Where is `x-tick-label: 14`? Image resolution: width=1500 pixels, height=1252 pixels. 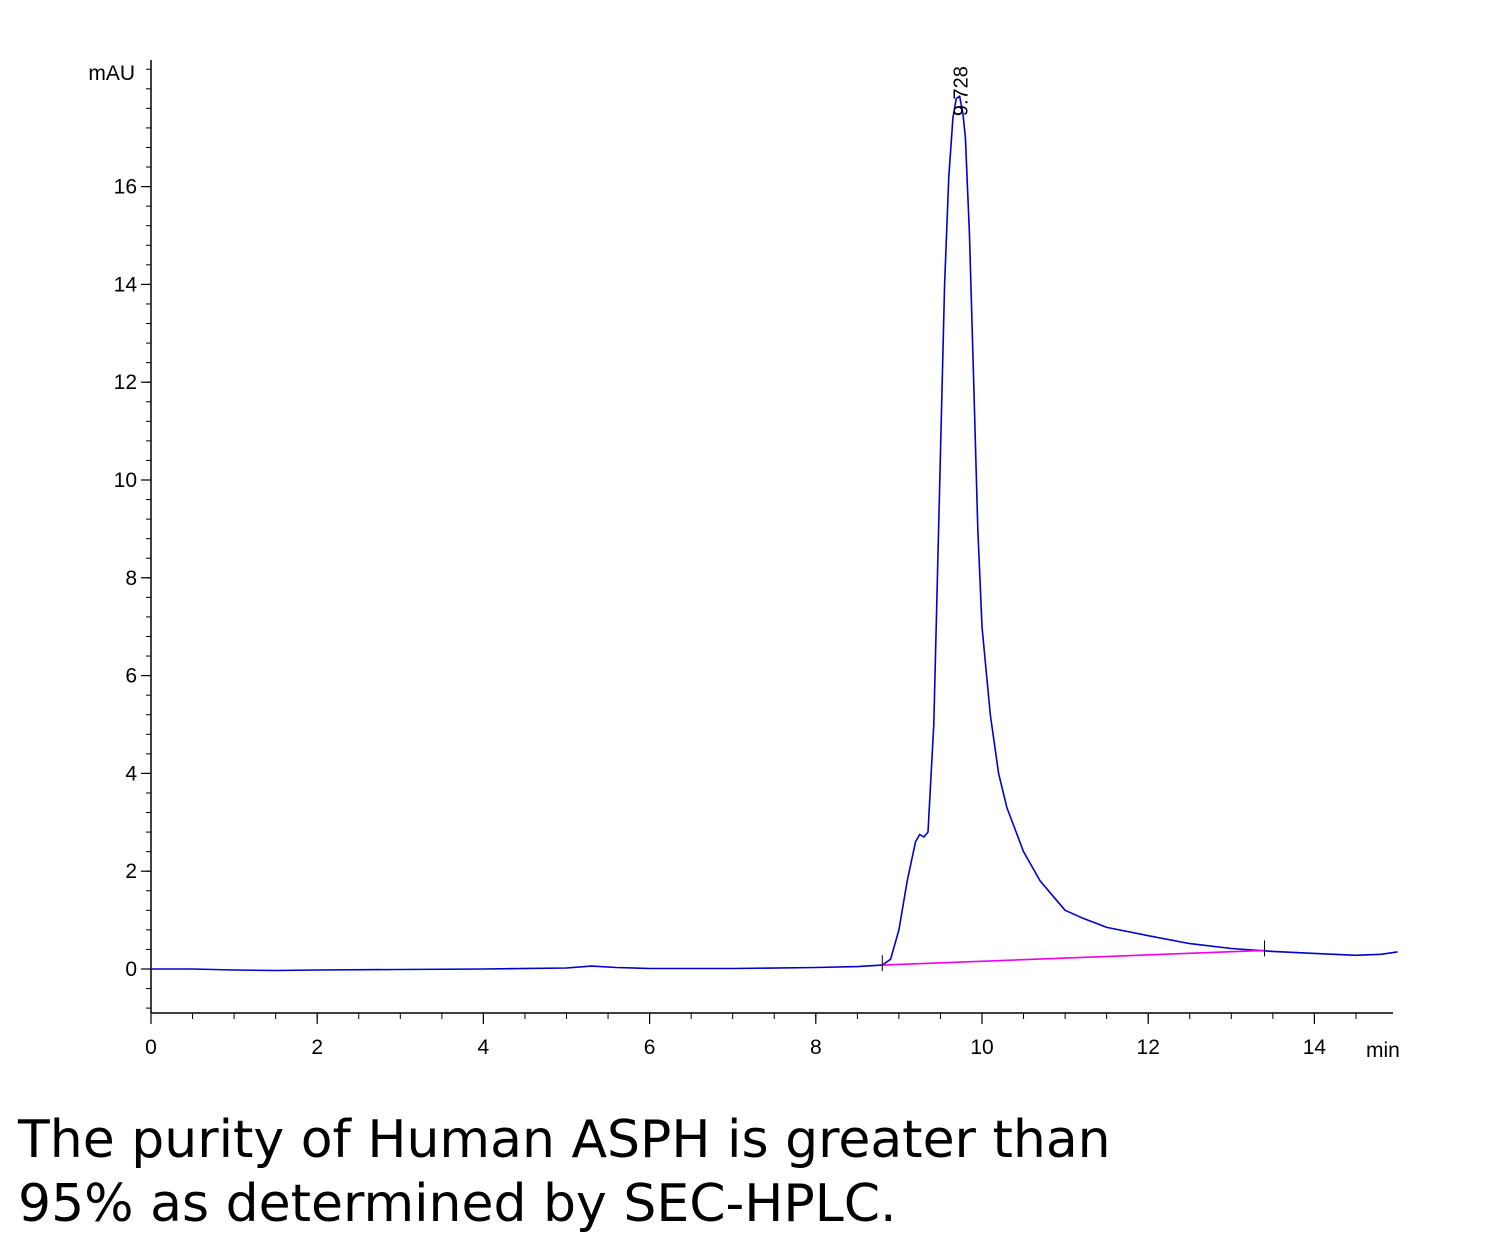
x-tick-label: 14 is located at coordinates (1315, 1047).